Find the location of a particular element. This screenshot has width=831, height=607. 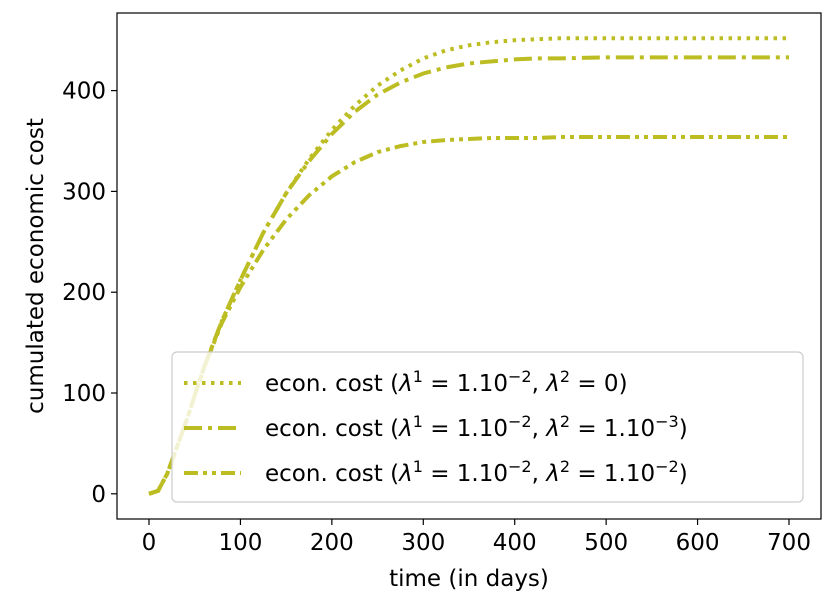

y-tick-label: 300 is located at coordinates (84, 192).